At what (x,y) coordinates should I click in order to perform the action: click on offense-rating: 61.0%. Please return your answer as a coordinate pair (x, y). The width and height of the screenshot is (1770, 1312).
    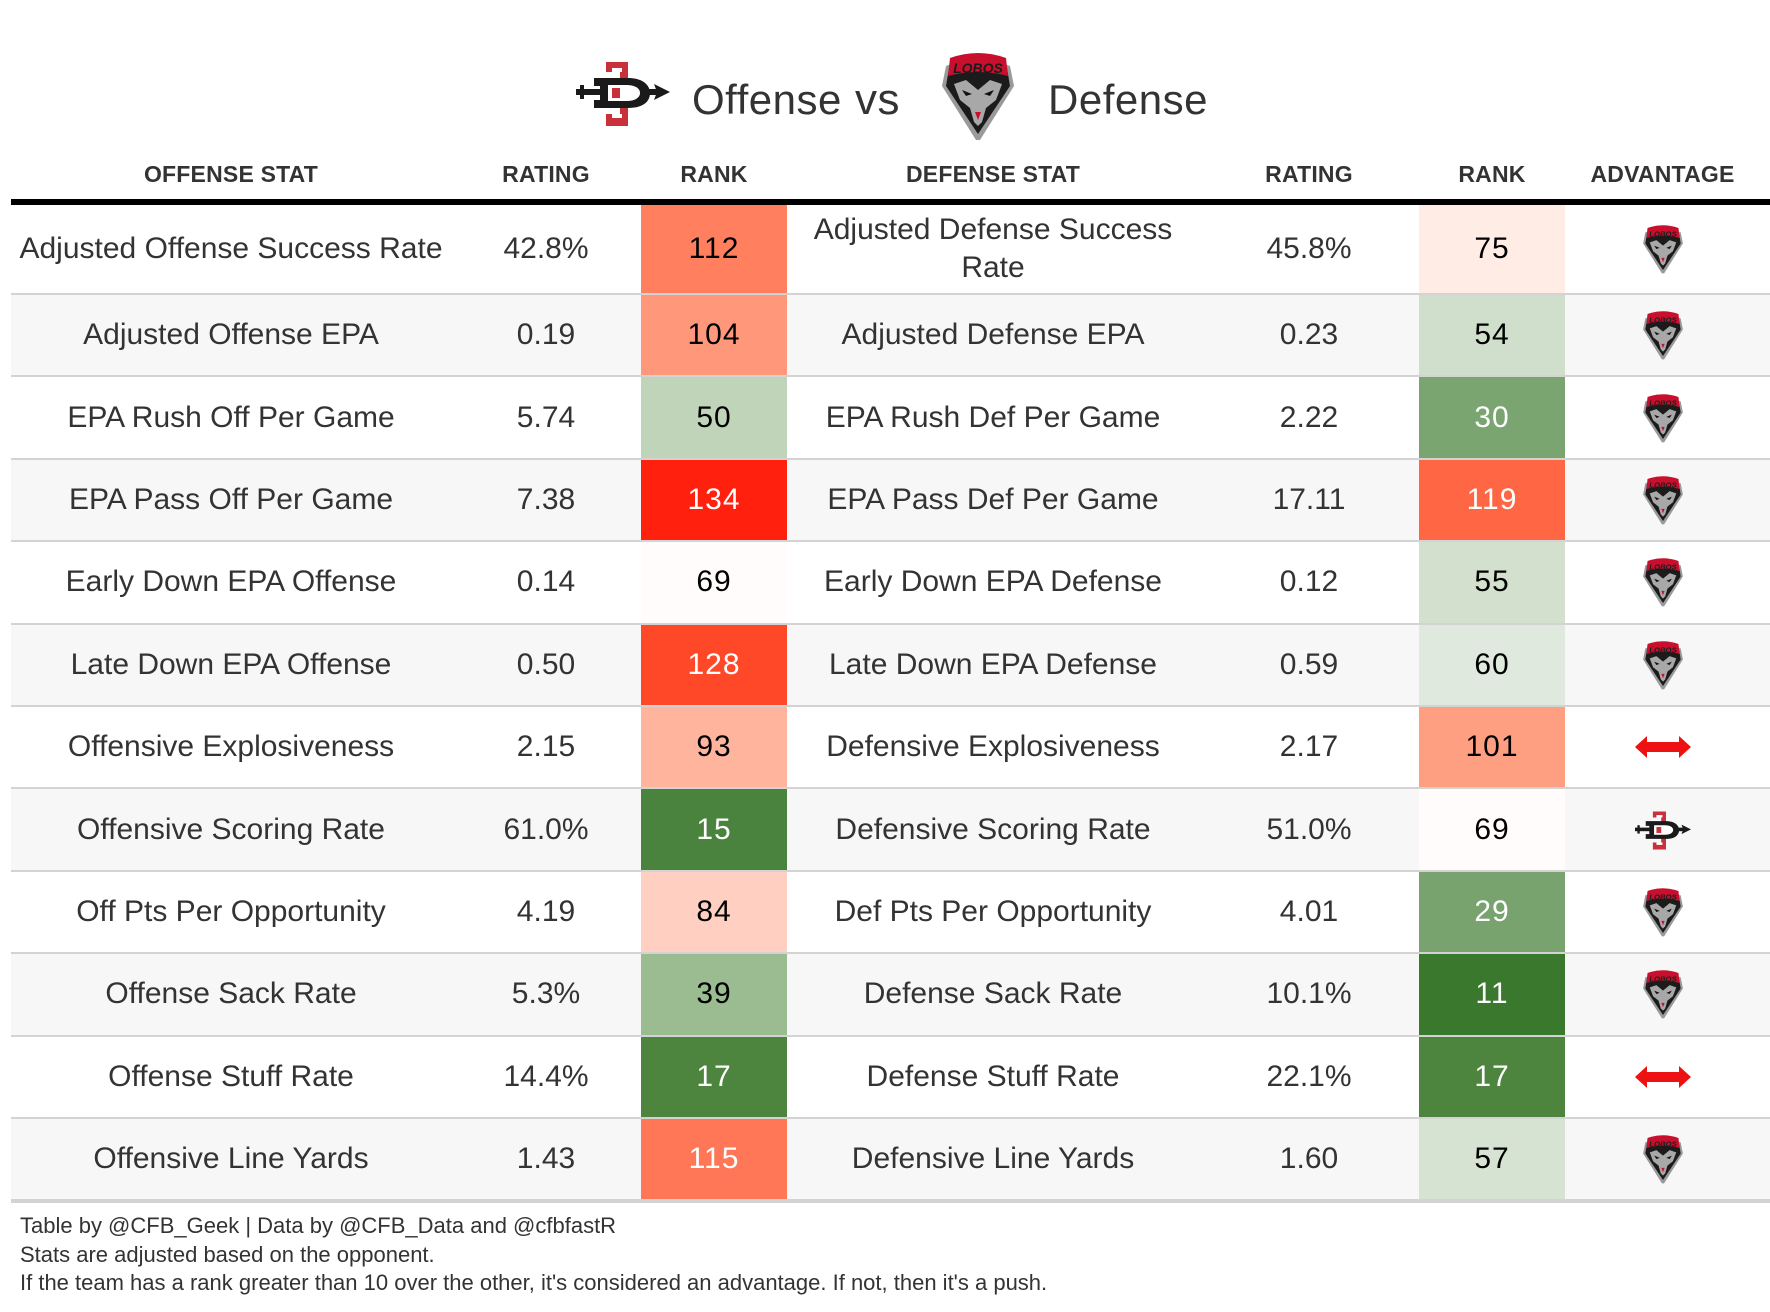
    Looking at the image, I should click on (546, 829).